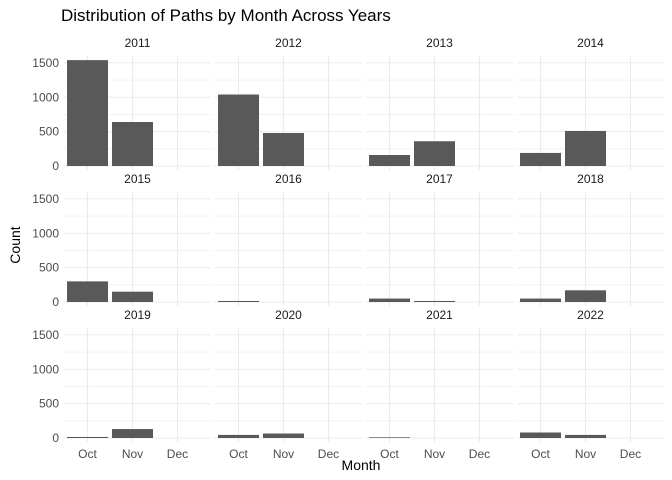  I want to click on facet-label: 2022, so click(590, 315).